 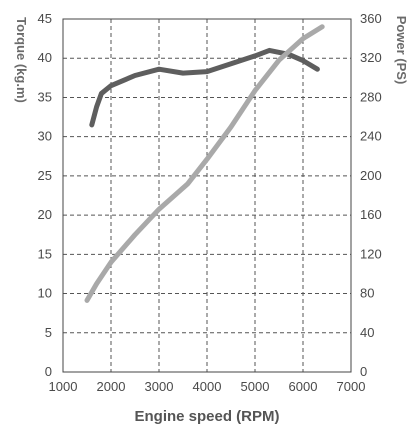 I want to click on x-tick-label: 5000, so click(x=255, y=386).